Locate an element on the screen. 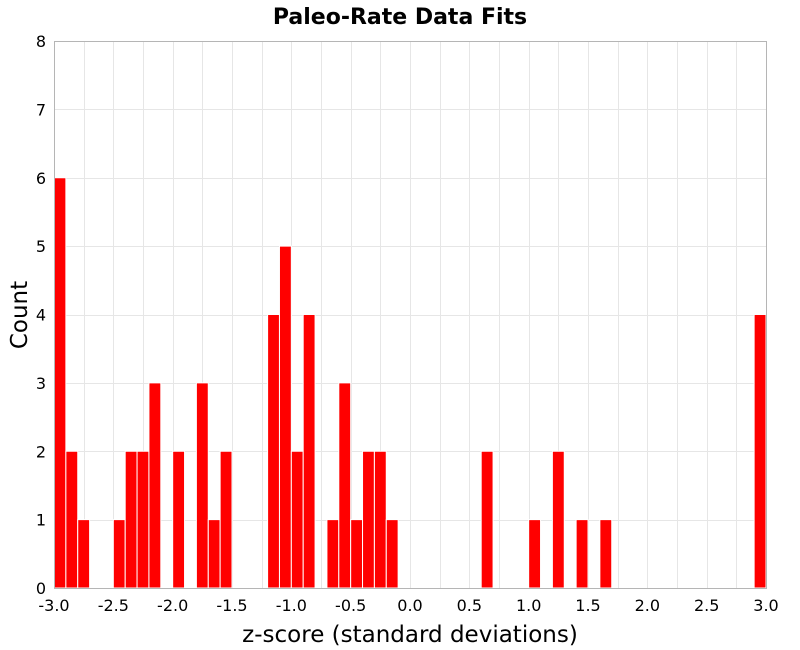 The height and width of the screenshot is (650, 800). y-tick-label: 7 is located at coordinates (41, 109).